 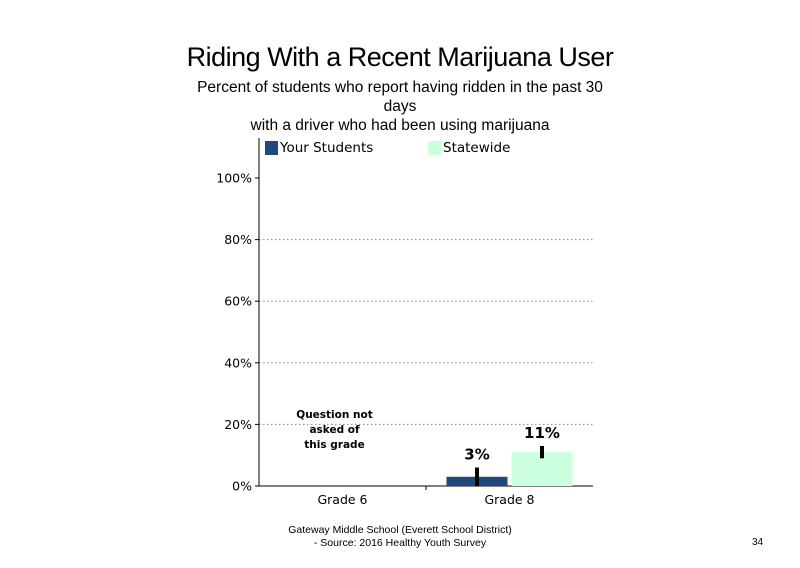 I want to click on y-tick-label: 40%, so click(x=238, y=362).